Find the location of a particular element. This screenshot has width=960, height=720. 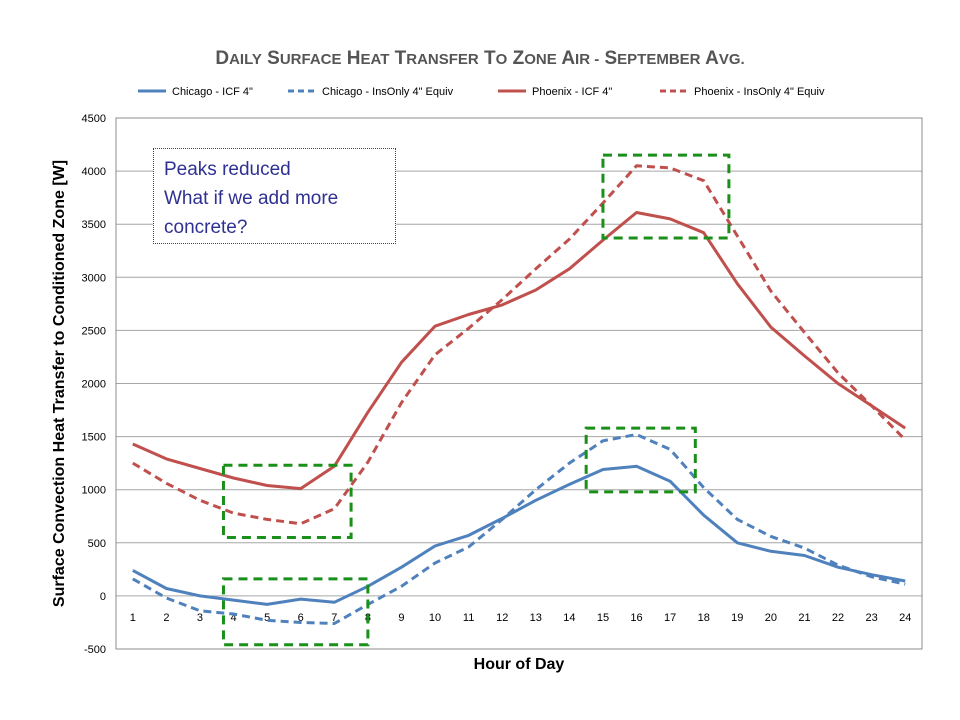

x-tick-label: 11 is located at coordinates (468, 618).